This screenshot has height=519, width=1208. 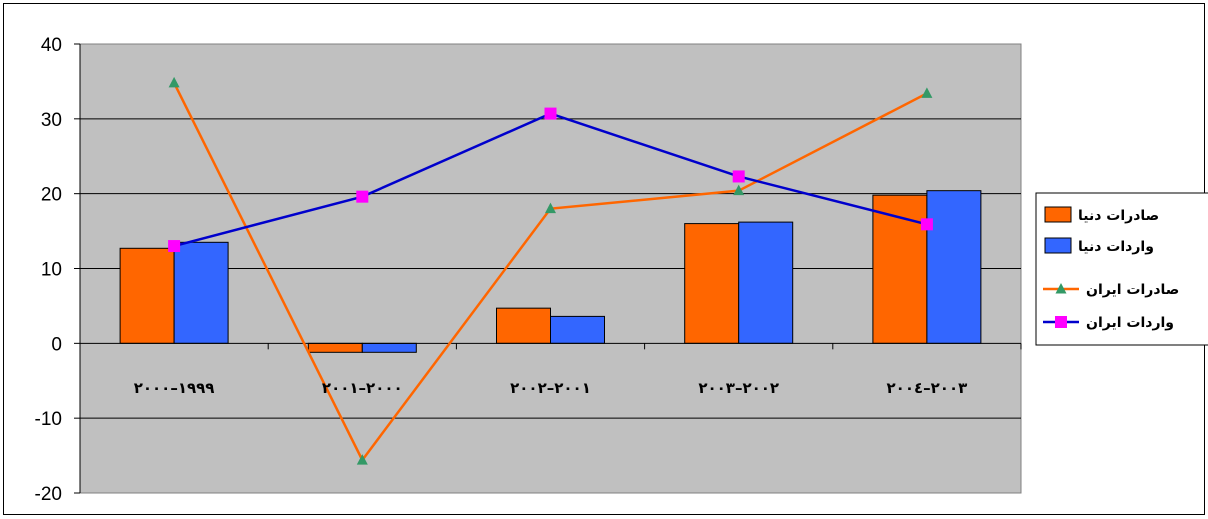 I want to click on y-tick-label: -10, so click(x=48, y=419).